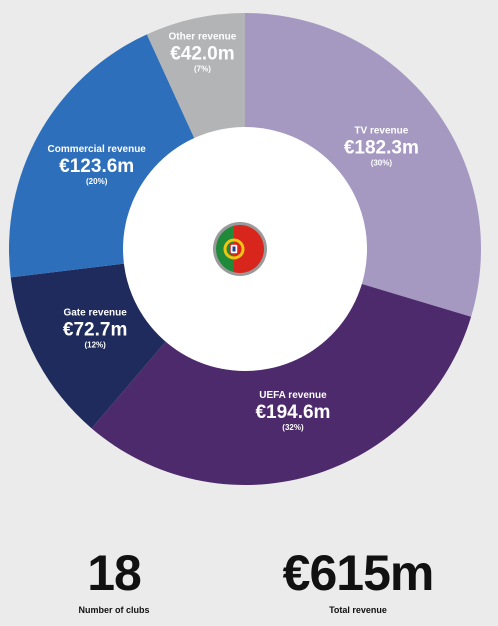 This screenshot has width=498, height=626. I want to click on slice-value-label: €123.6m, so click(96, 166).